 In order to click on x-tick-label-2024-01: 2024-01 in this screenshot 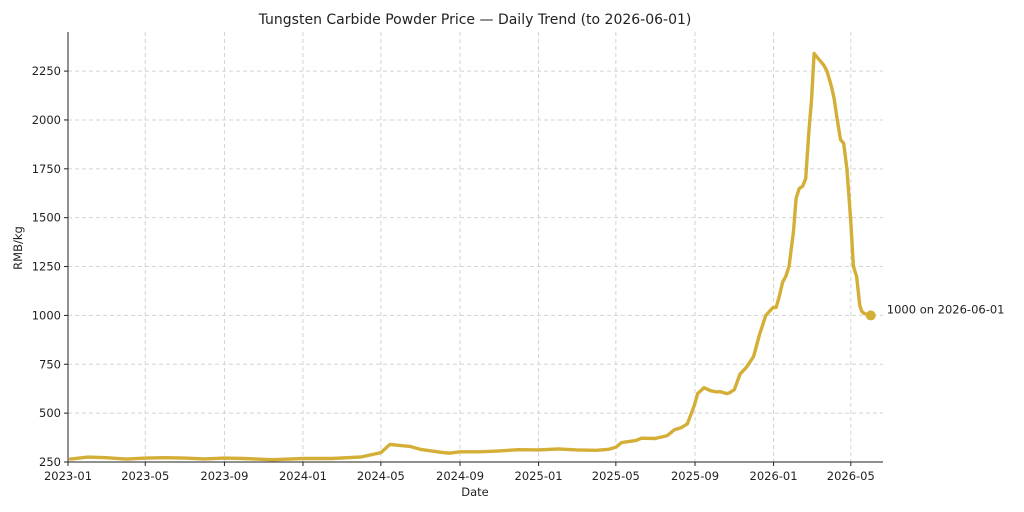, I will do `click(303, 476)`.